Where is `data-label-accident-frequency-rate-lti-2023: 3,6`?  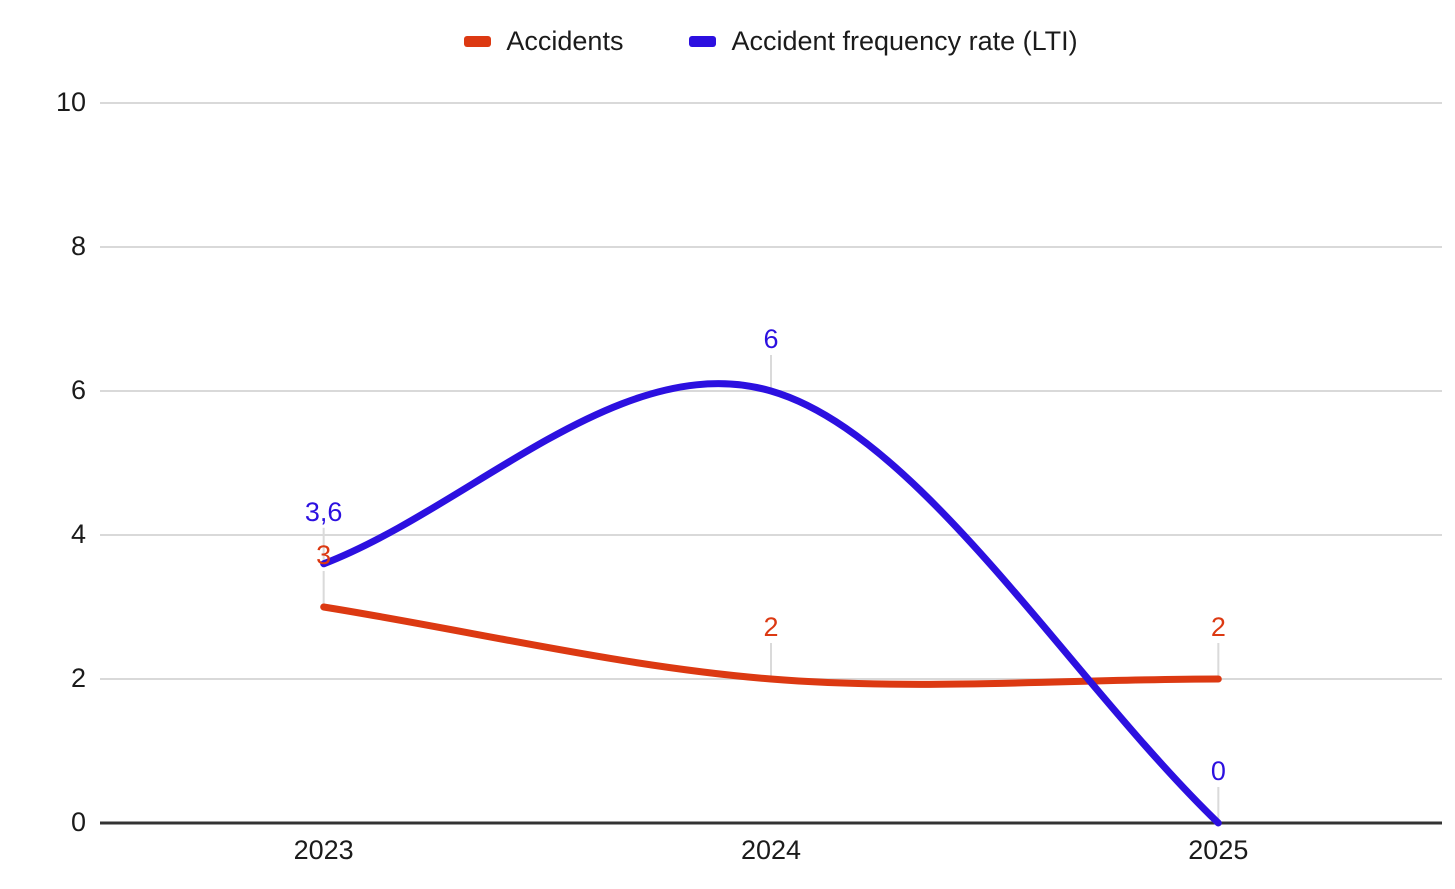
data-label-accident-frequency-rate-lti-2023: 3,6 is located at coordinates (323, 511).